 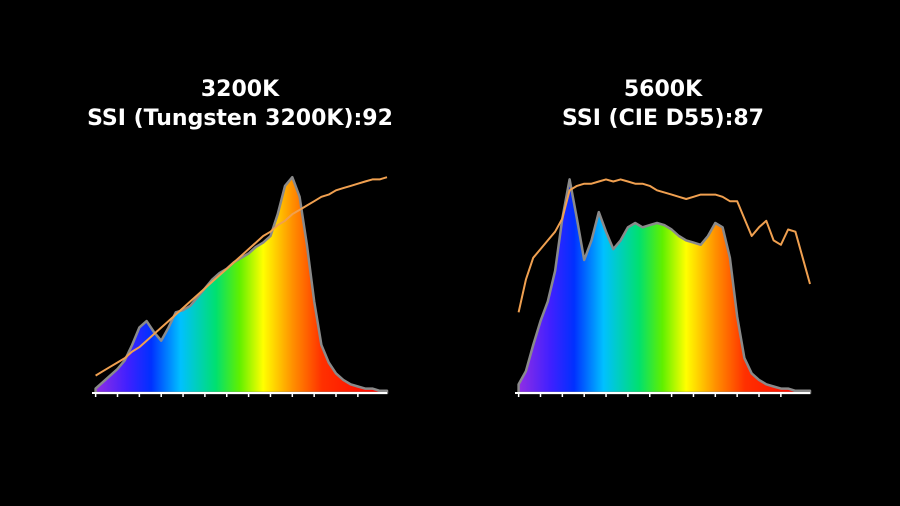 I want to click on chart-title: 3200K, so click(x=240, y=89).